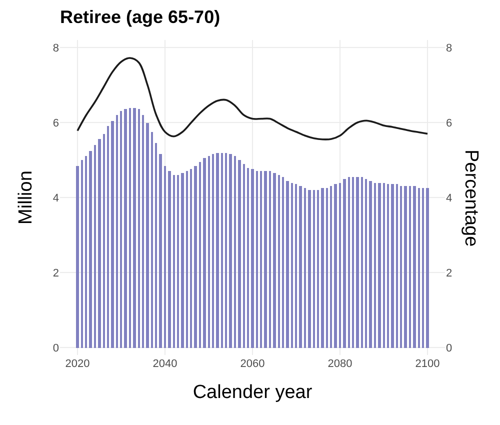 The image size is (500, 425). What do you see at coordinates (340, 364) in the screenshot?
I see `x-tick-label: 2080` at bounding box center [340, 364].